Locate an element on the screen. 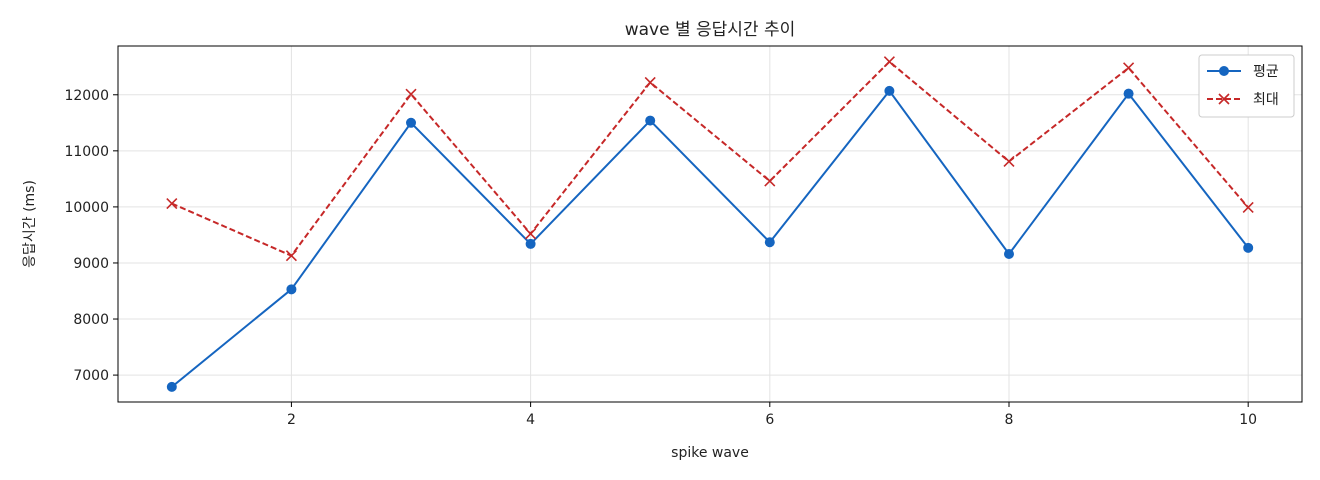 The height and width of the screenshot is (480, 1320). y-tick-label: 8000 is located at coordinates (91, 320).